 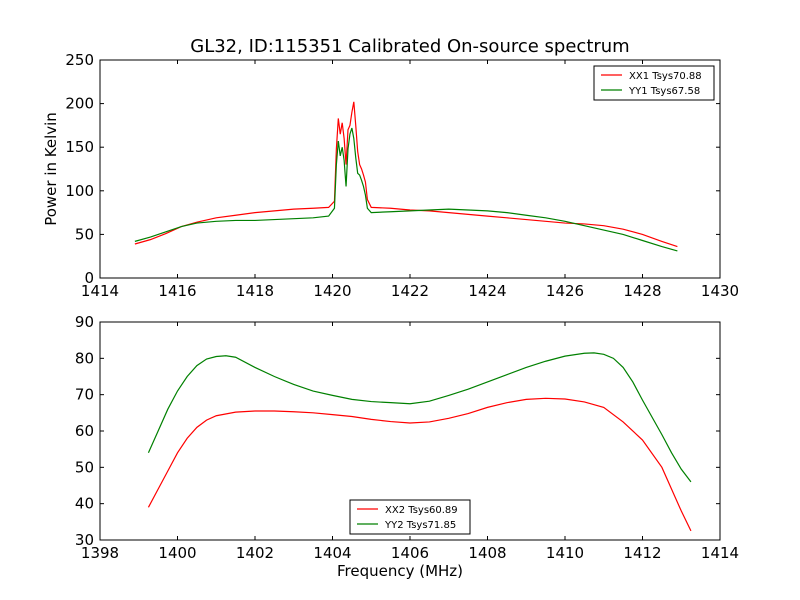 I want to click on x-tick-label-bottom: 1410, so click(x=565, y=553).